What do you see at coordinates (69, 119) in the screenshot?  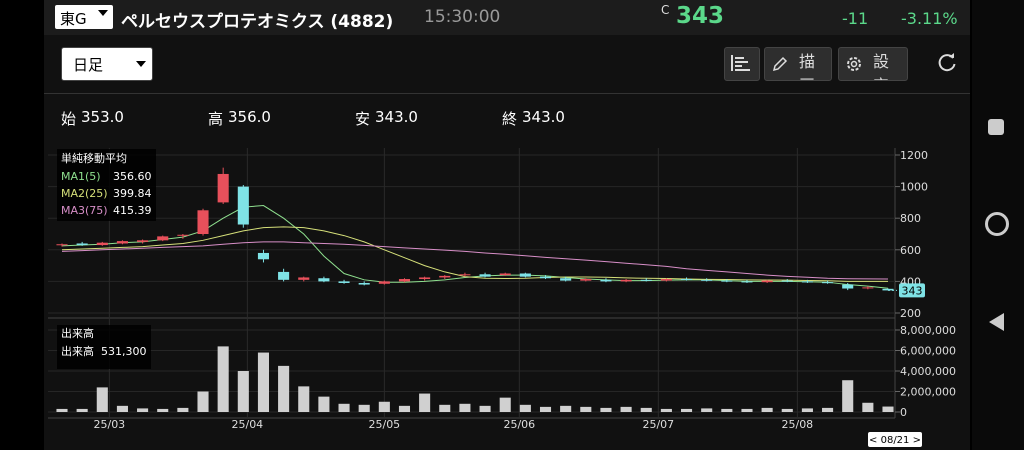 I see `ohlc-label: 始` at bounding box center [69, 119].